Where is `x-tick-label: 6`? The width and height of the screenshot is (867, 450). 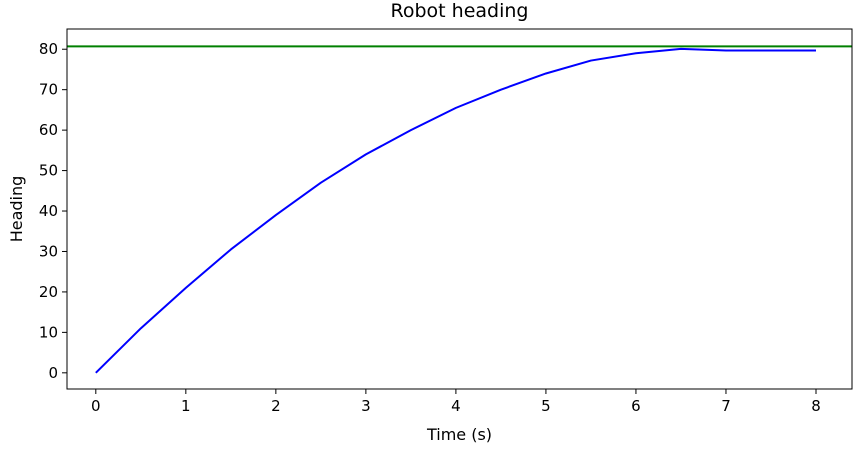 x-tick-label: 6 is located at coordinates (636, 406).